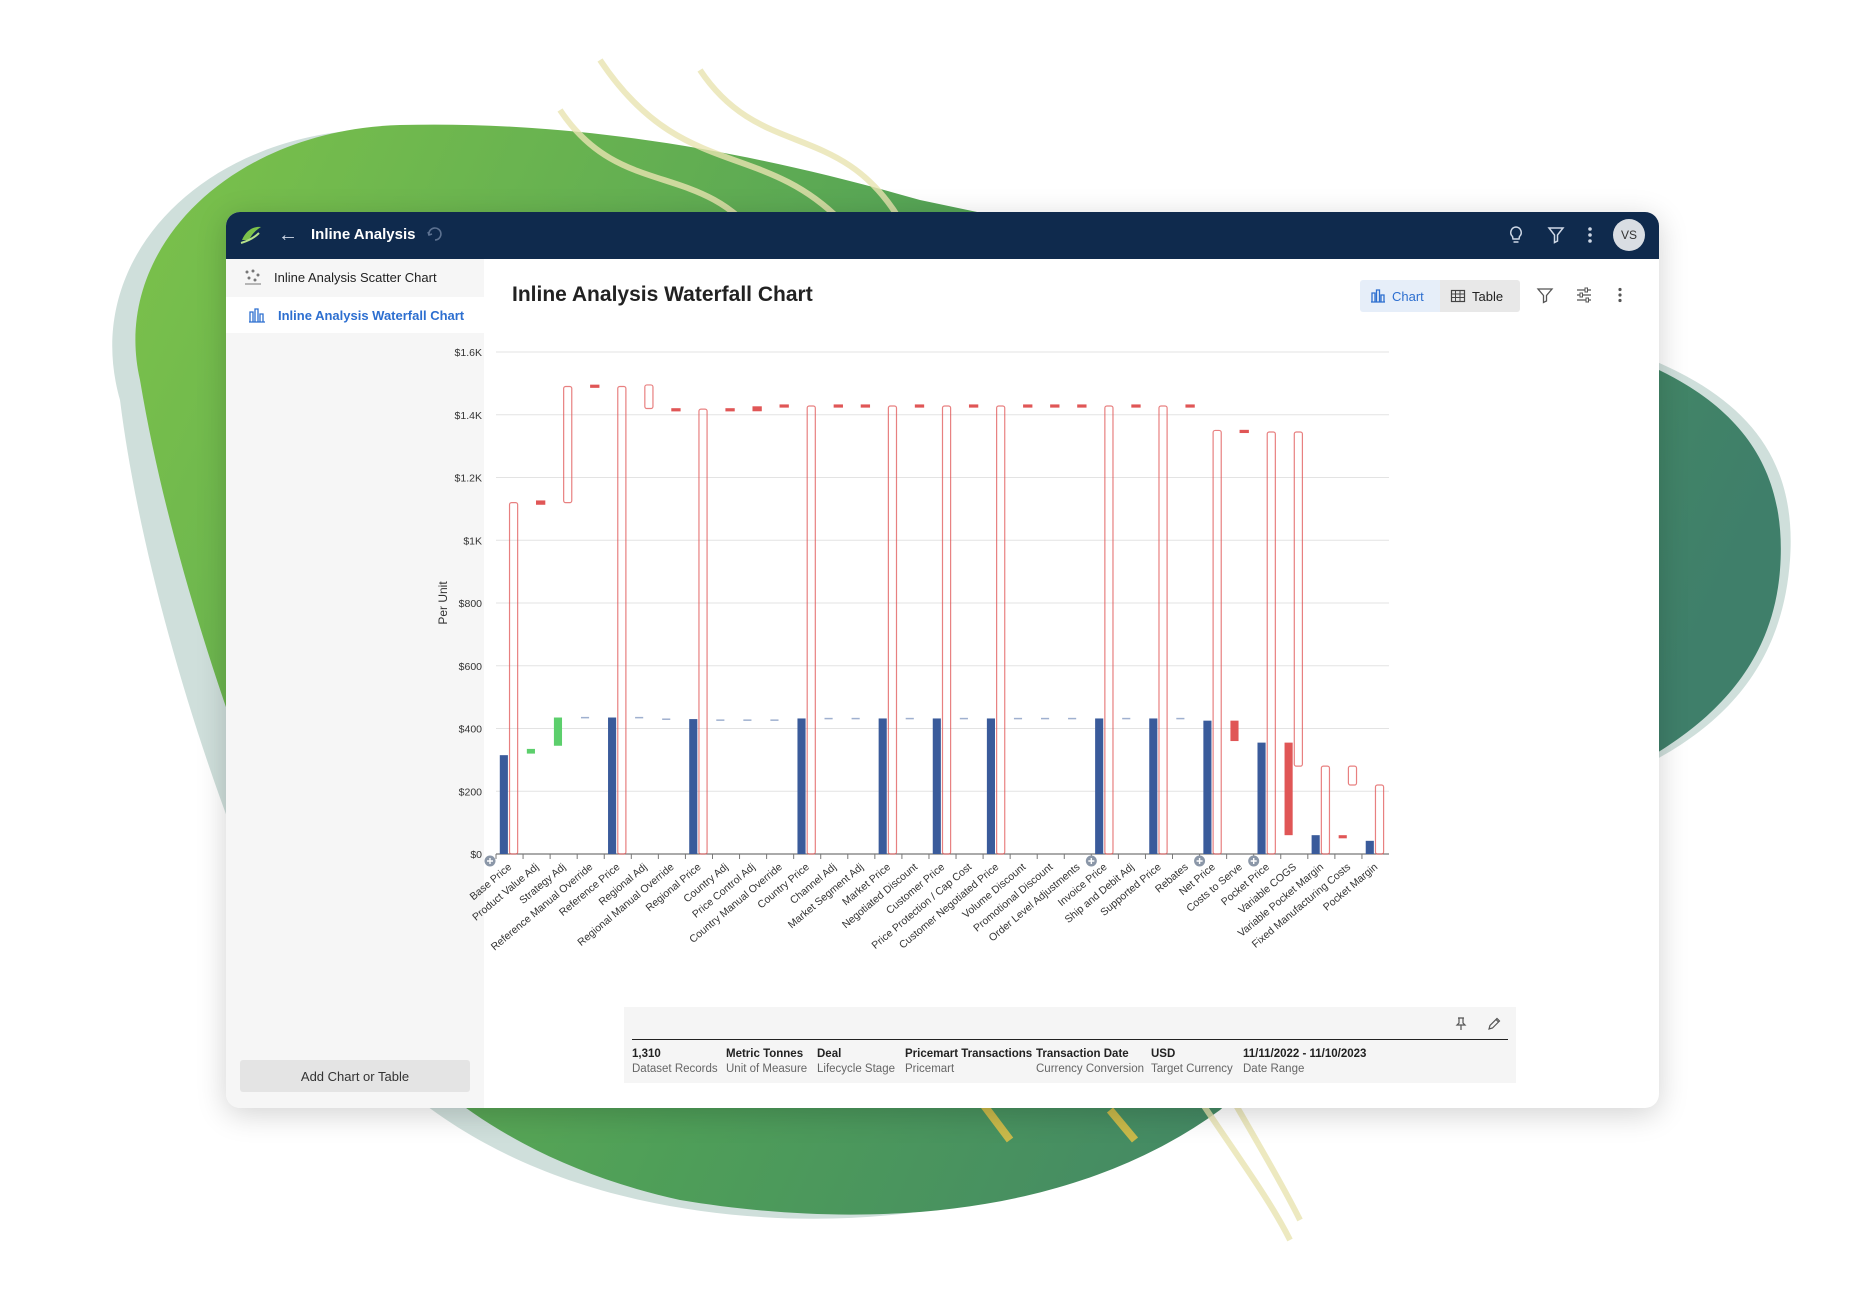 The height and width of the screenshot is (1308, 1866). What do you see at coordinates (476, 855) in the screenshot?
I see `y-tick-label: $0` at bounding box center [476, 855].